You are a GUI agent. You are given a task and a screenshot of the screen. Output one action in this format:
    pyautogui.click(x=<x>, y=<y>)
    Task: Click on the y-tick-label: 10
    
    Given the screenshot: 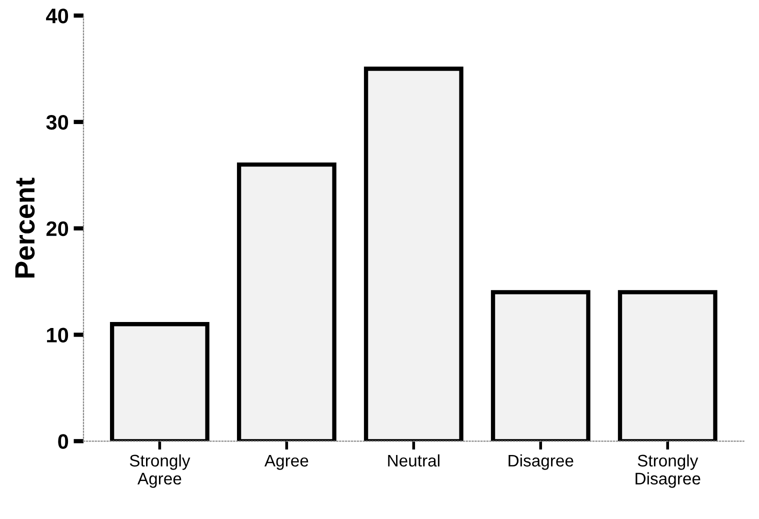 What is the action you would take?
    pyautogui.click(x=57, y=335)
    